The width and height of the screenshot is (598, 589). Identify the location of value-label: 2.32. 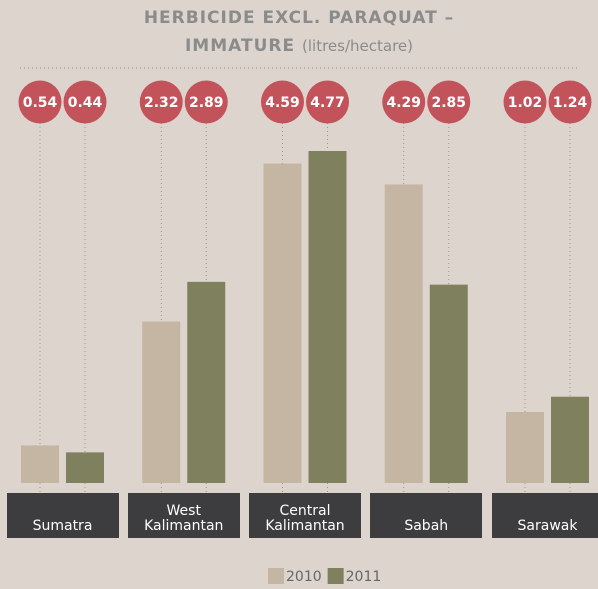
(161, 103).